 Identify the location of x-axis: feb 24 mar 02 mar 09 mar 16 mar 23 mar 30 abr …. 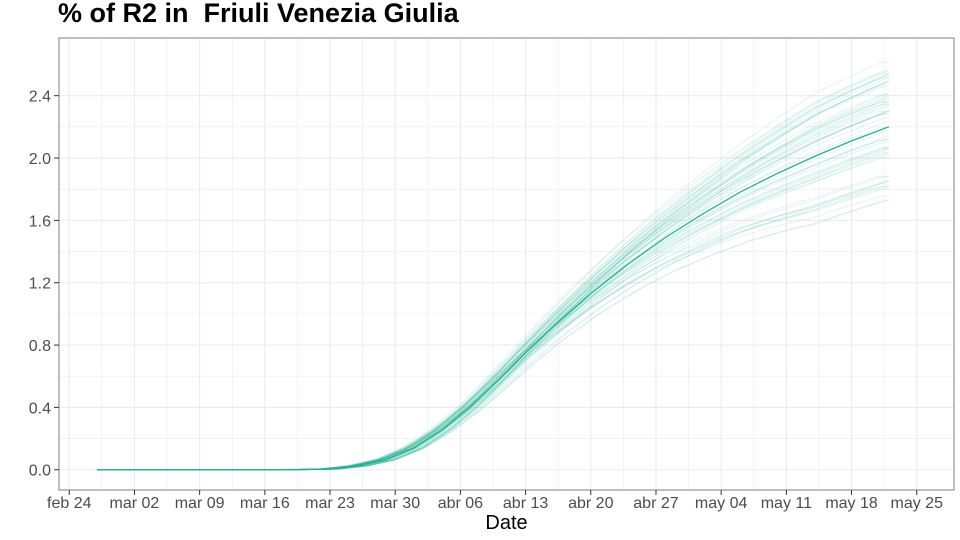
(495, 501).